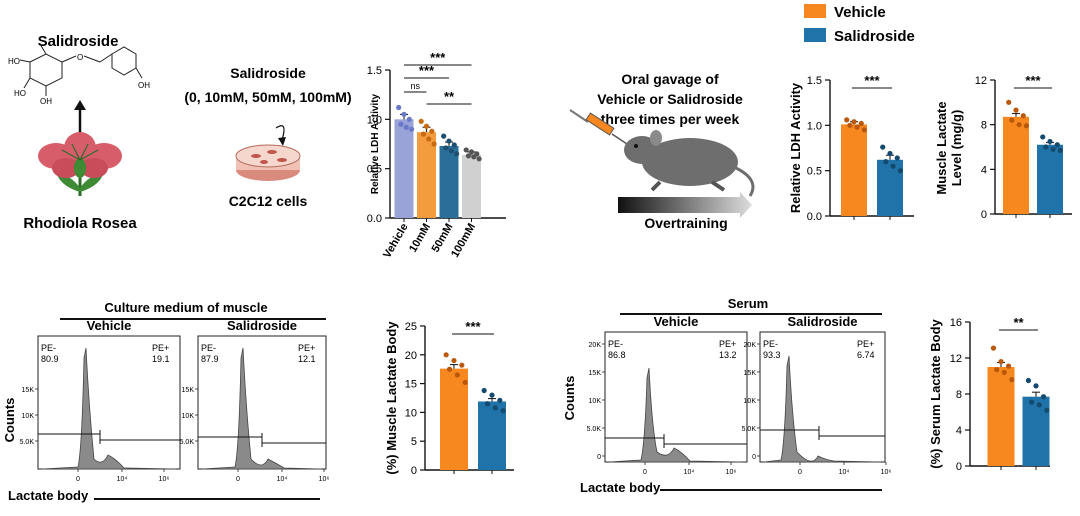 This screenshot has width=1080, height=516. I want to click on bar-chart-2: 0.0 0.5 1.0 1.5 Relative LDH Activity ***, so click(851, 148).